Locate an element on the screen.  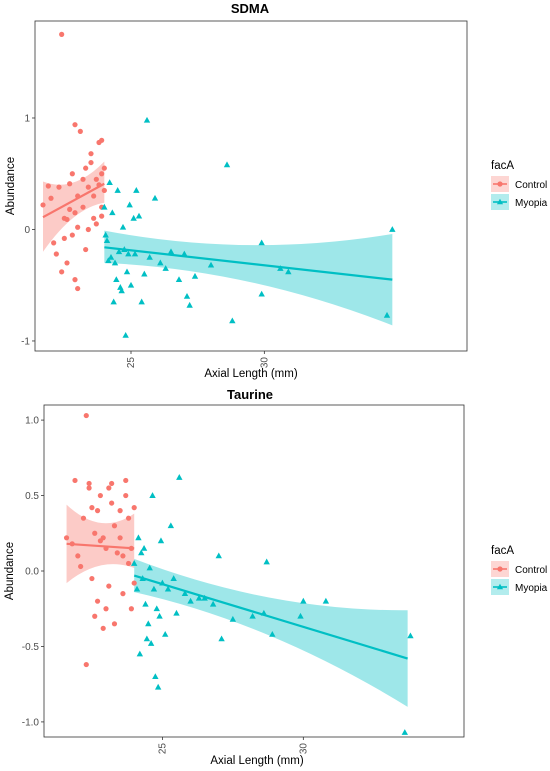
legend-label-myopia: Myopia is located at coordinates (531, 203).